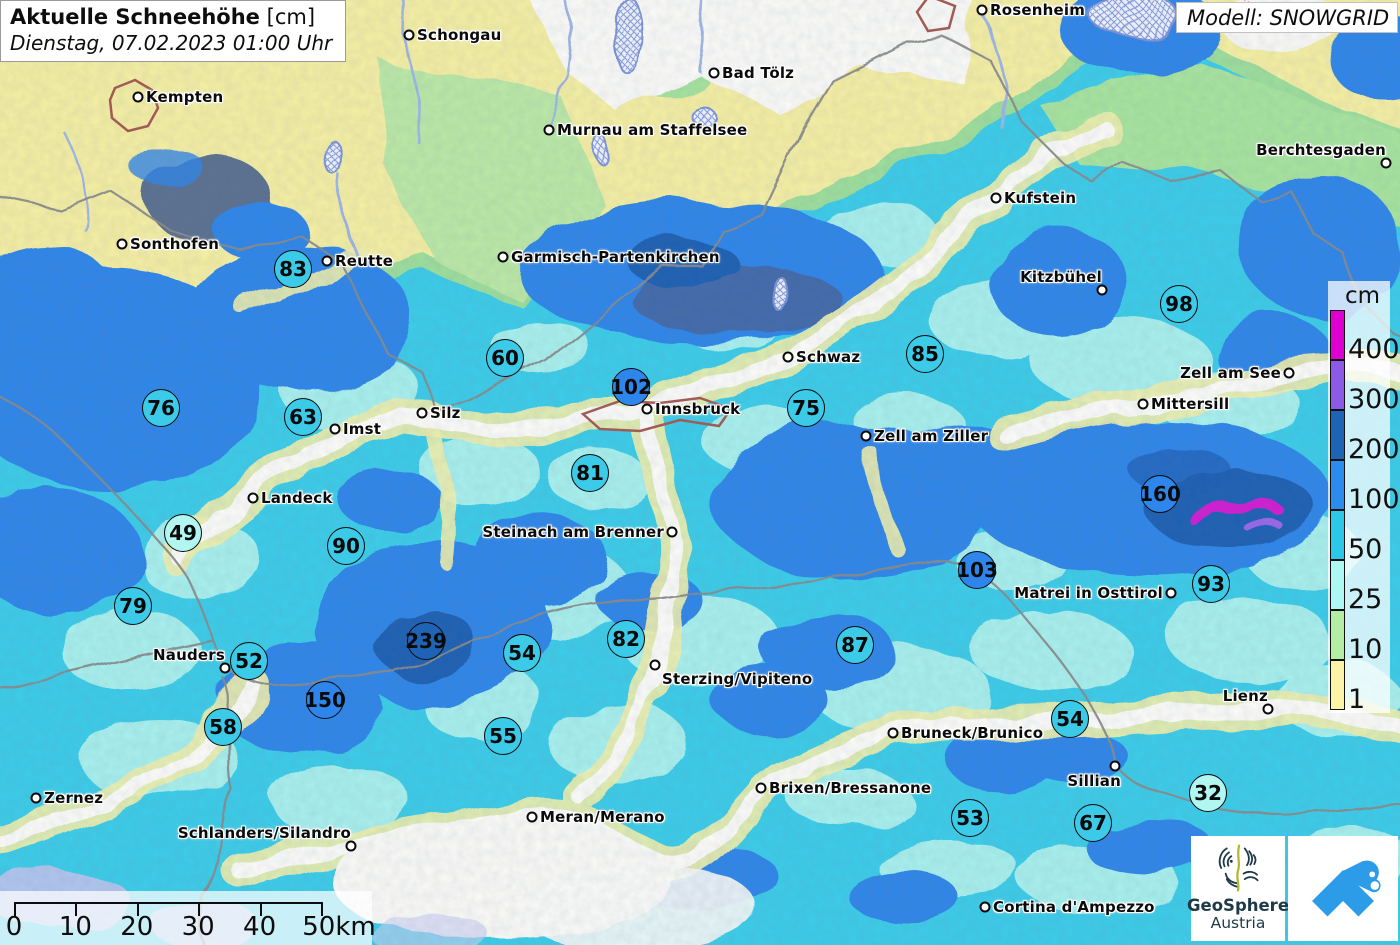  What do you see at coordinates (175, 244) in the screenshot?
I see `city-label: Sonthofen` at bounding box center [175, 244].